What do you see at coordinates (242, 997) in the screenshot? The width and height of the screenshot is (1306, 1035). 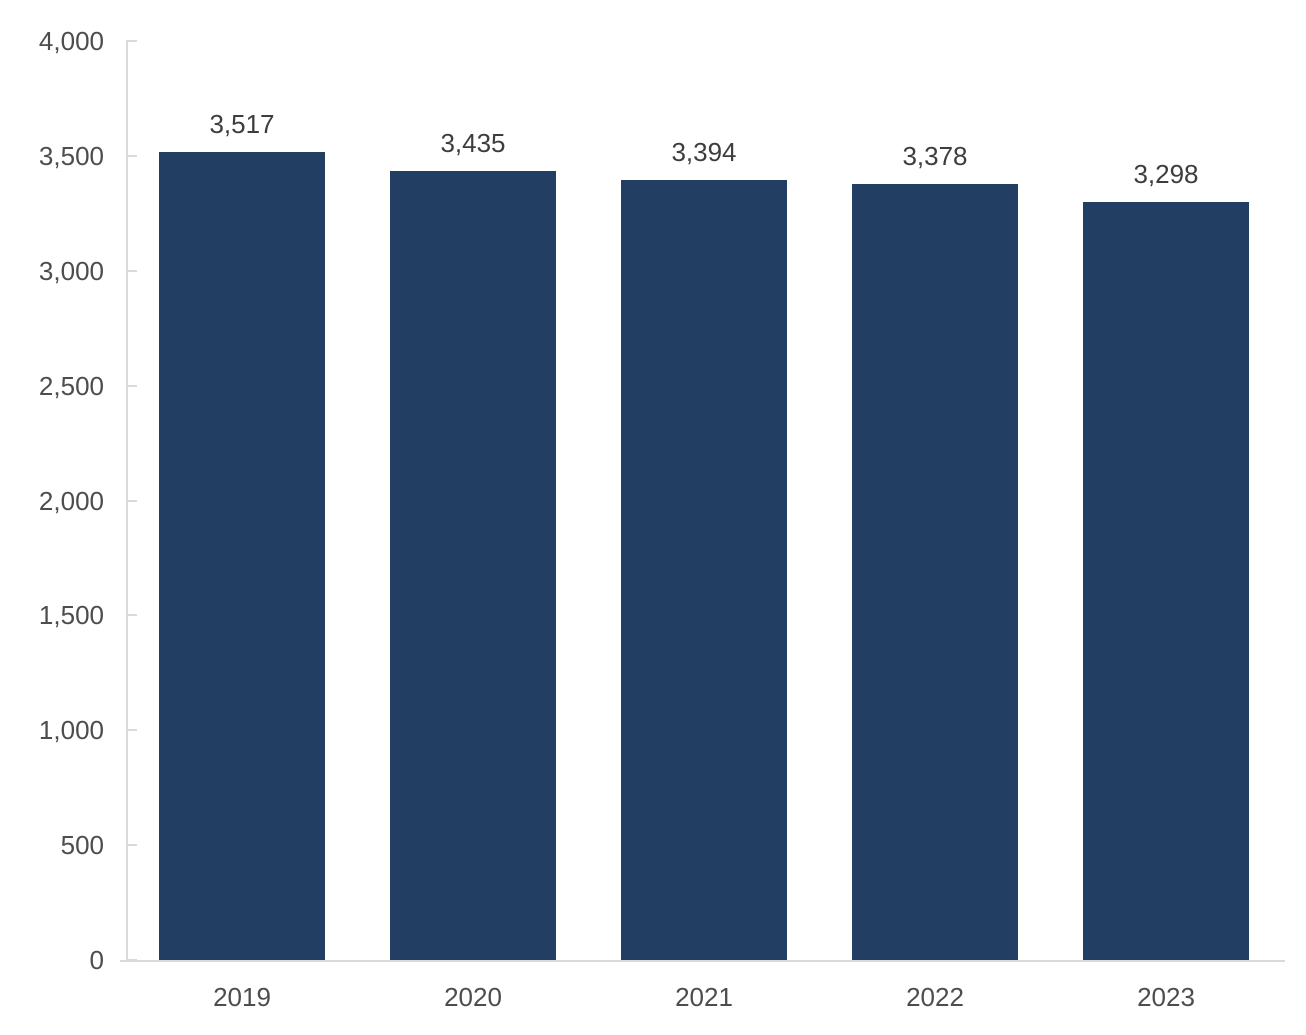 I see `x-axis-category-label: 2019` at bounding box center [242, 997].